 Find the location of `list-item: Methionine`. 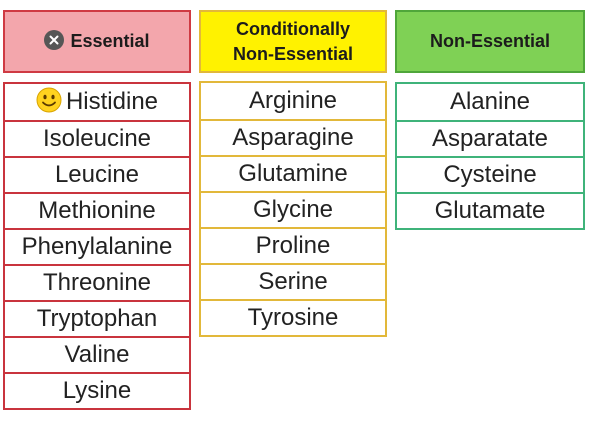

list-item: Methionine is located at coordinates (97, 210).